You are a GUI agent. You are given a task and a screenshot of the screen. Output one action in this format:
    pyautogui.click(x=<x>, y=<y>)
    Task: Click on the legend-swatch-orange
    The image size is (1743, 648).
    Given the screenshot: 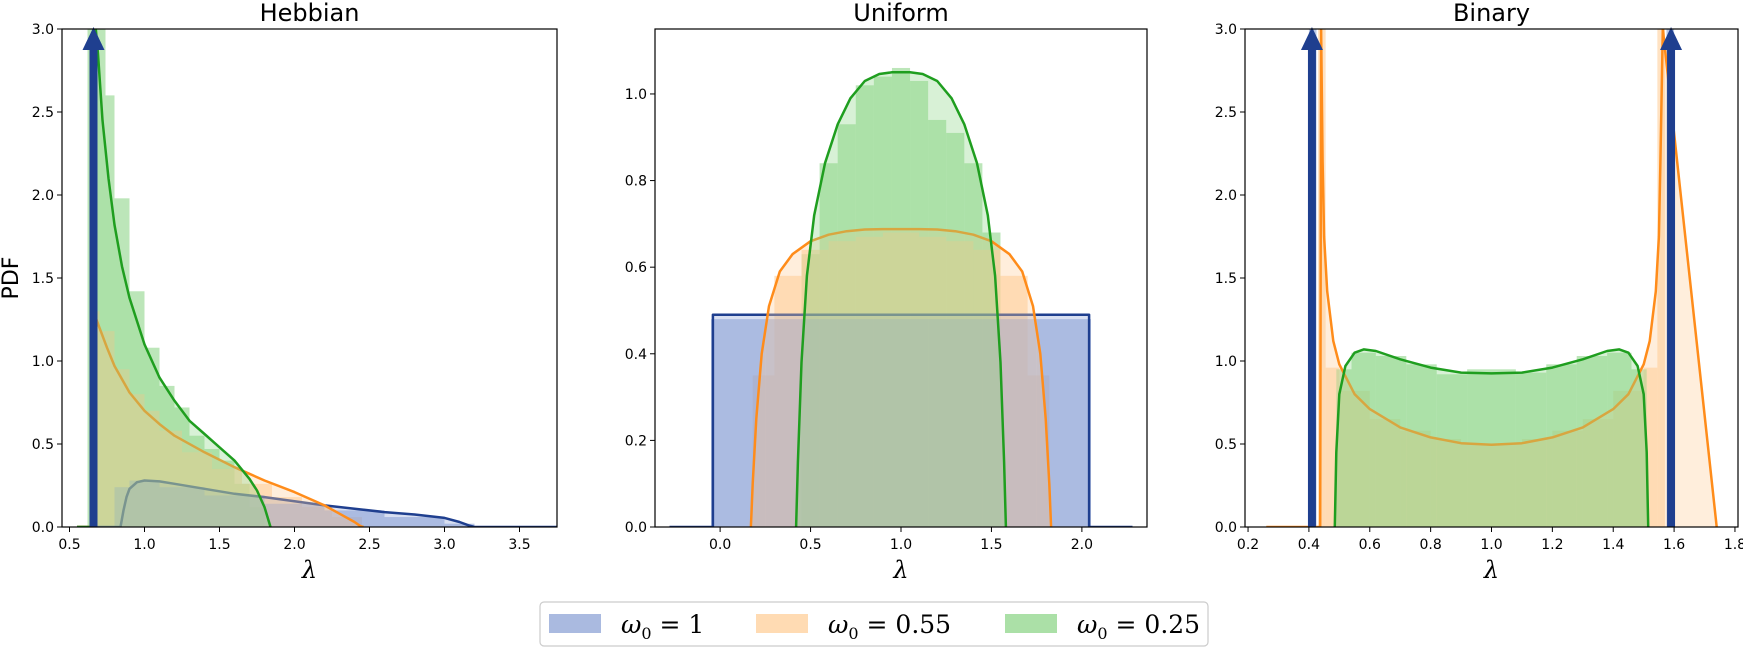 What is the action you would take?
    pyautogui.click(x=782, y=623)
    